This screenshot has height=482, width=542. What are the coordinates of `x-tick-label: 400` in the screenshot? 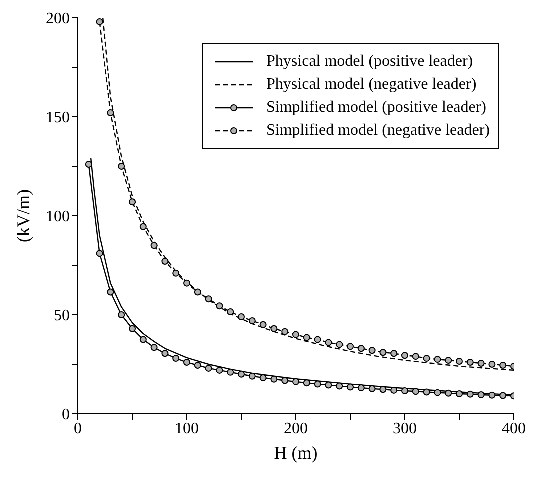 It's located at (514, 429).